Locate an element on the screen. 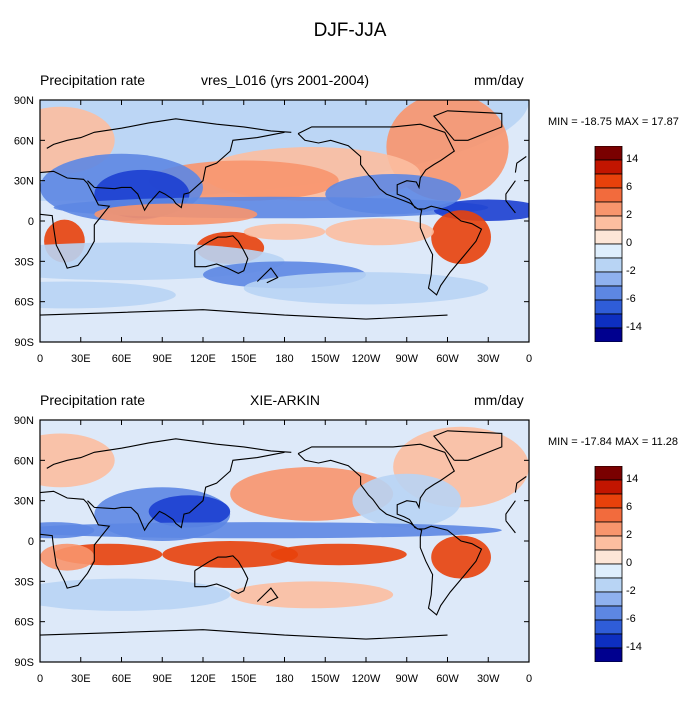 Image resolution: width=700 pixels, height=710 pixels. colorbar-tick-label: 14 is located at coordinates (632, 159).